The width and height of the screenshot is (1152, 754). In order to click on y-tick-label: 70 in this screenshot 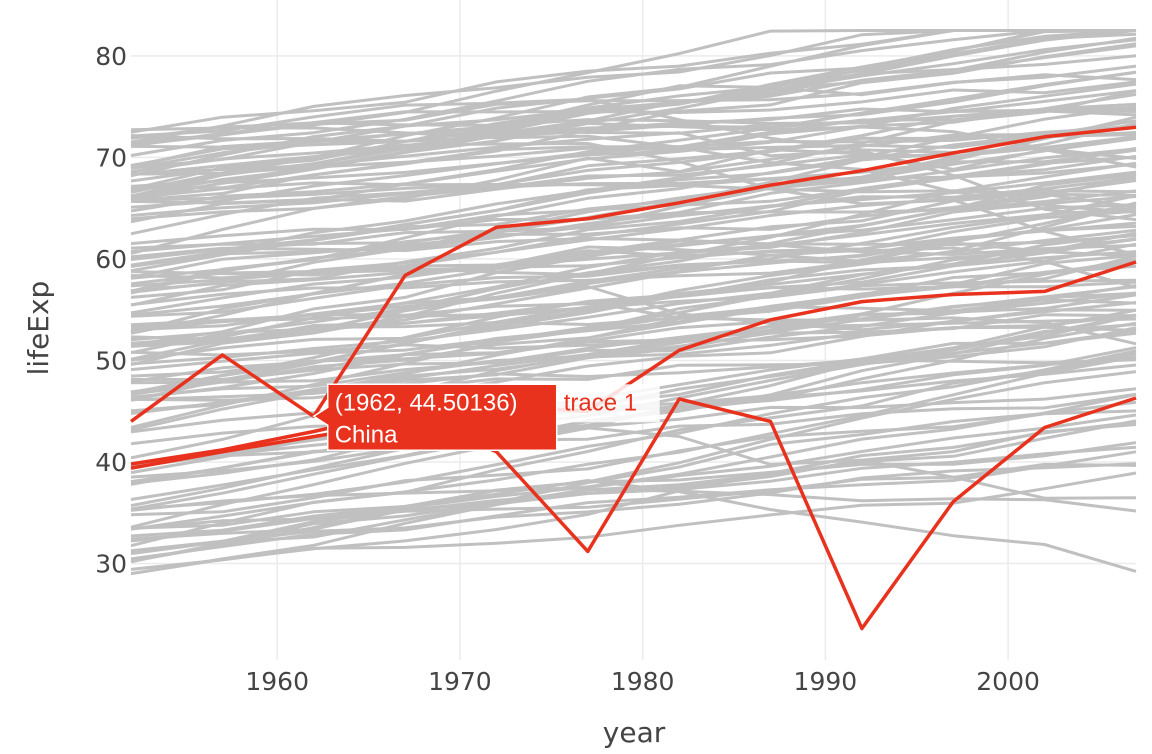, I will do `click(111, 157)`.